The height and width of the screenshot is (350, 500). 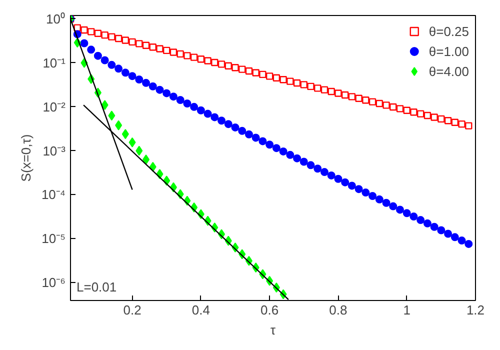 I want to click on y-tick-label: 10⁻⁵, so click(x=54, y=238).